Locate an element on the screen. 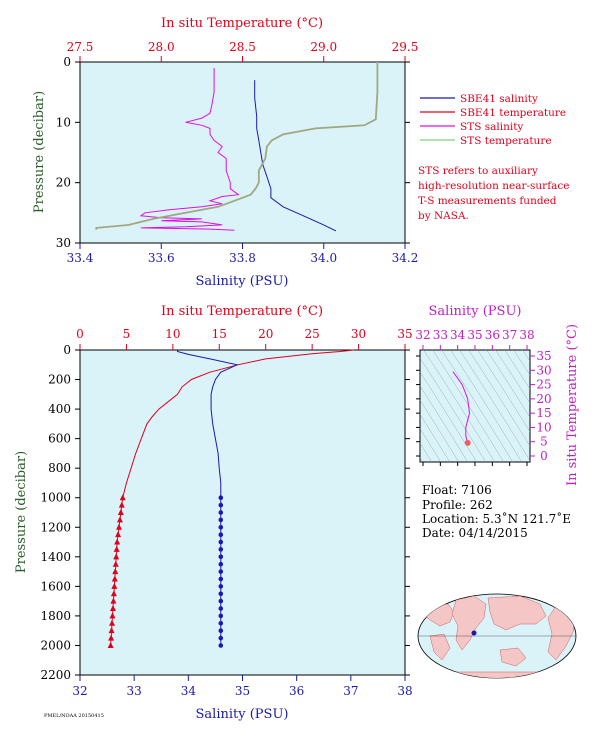  float-id: Float: 7106 is located at coordinates (457, 490).